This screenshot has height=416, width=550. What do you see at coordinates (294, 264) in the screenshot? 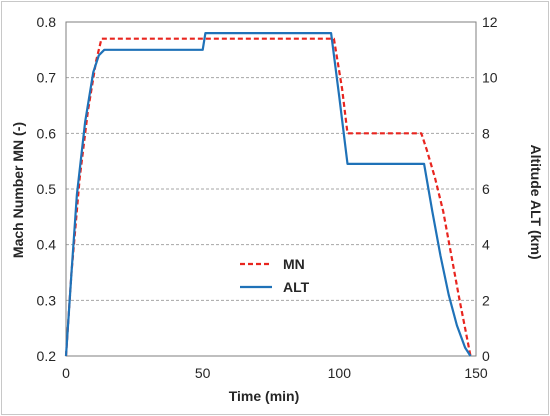
I see `legend-label-mn: MN` at bounding box center [294, 264].